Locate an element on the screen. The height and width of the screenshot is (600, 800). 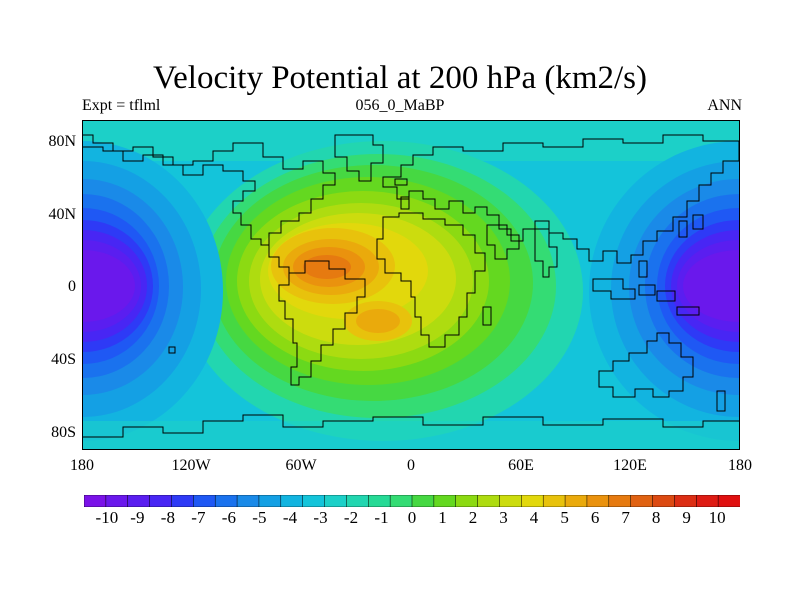
coastline-philippines is located at coordinates (643, 269).